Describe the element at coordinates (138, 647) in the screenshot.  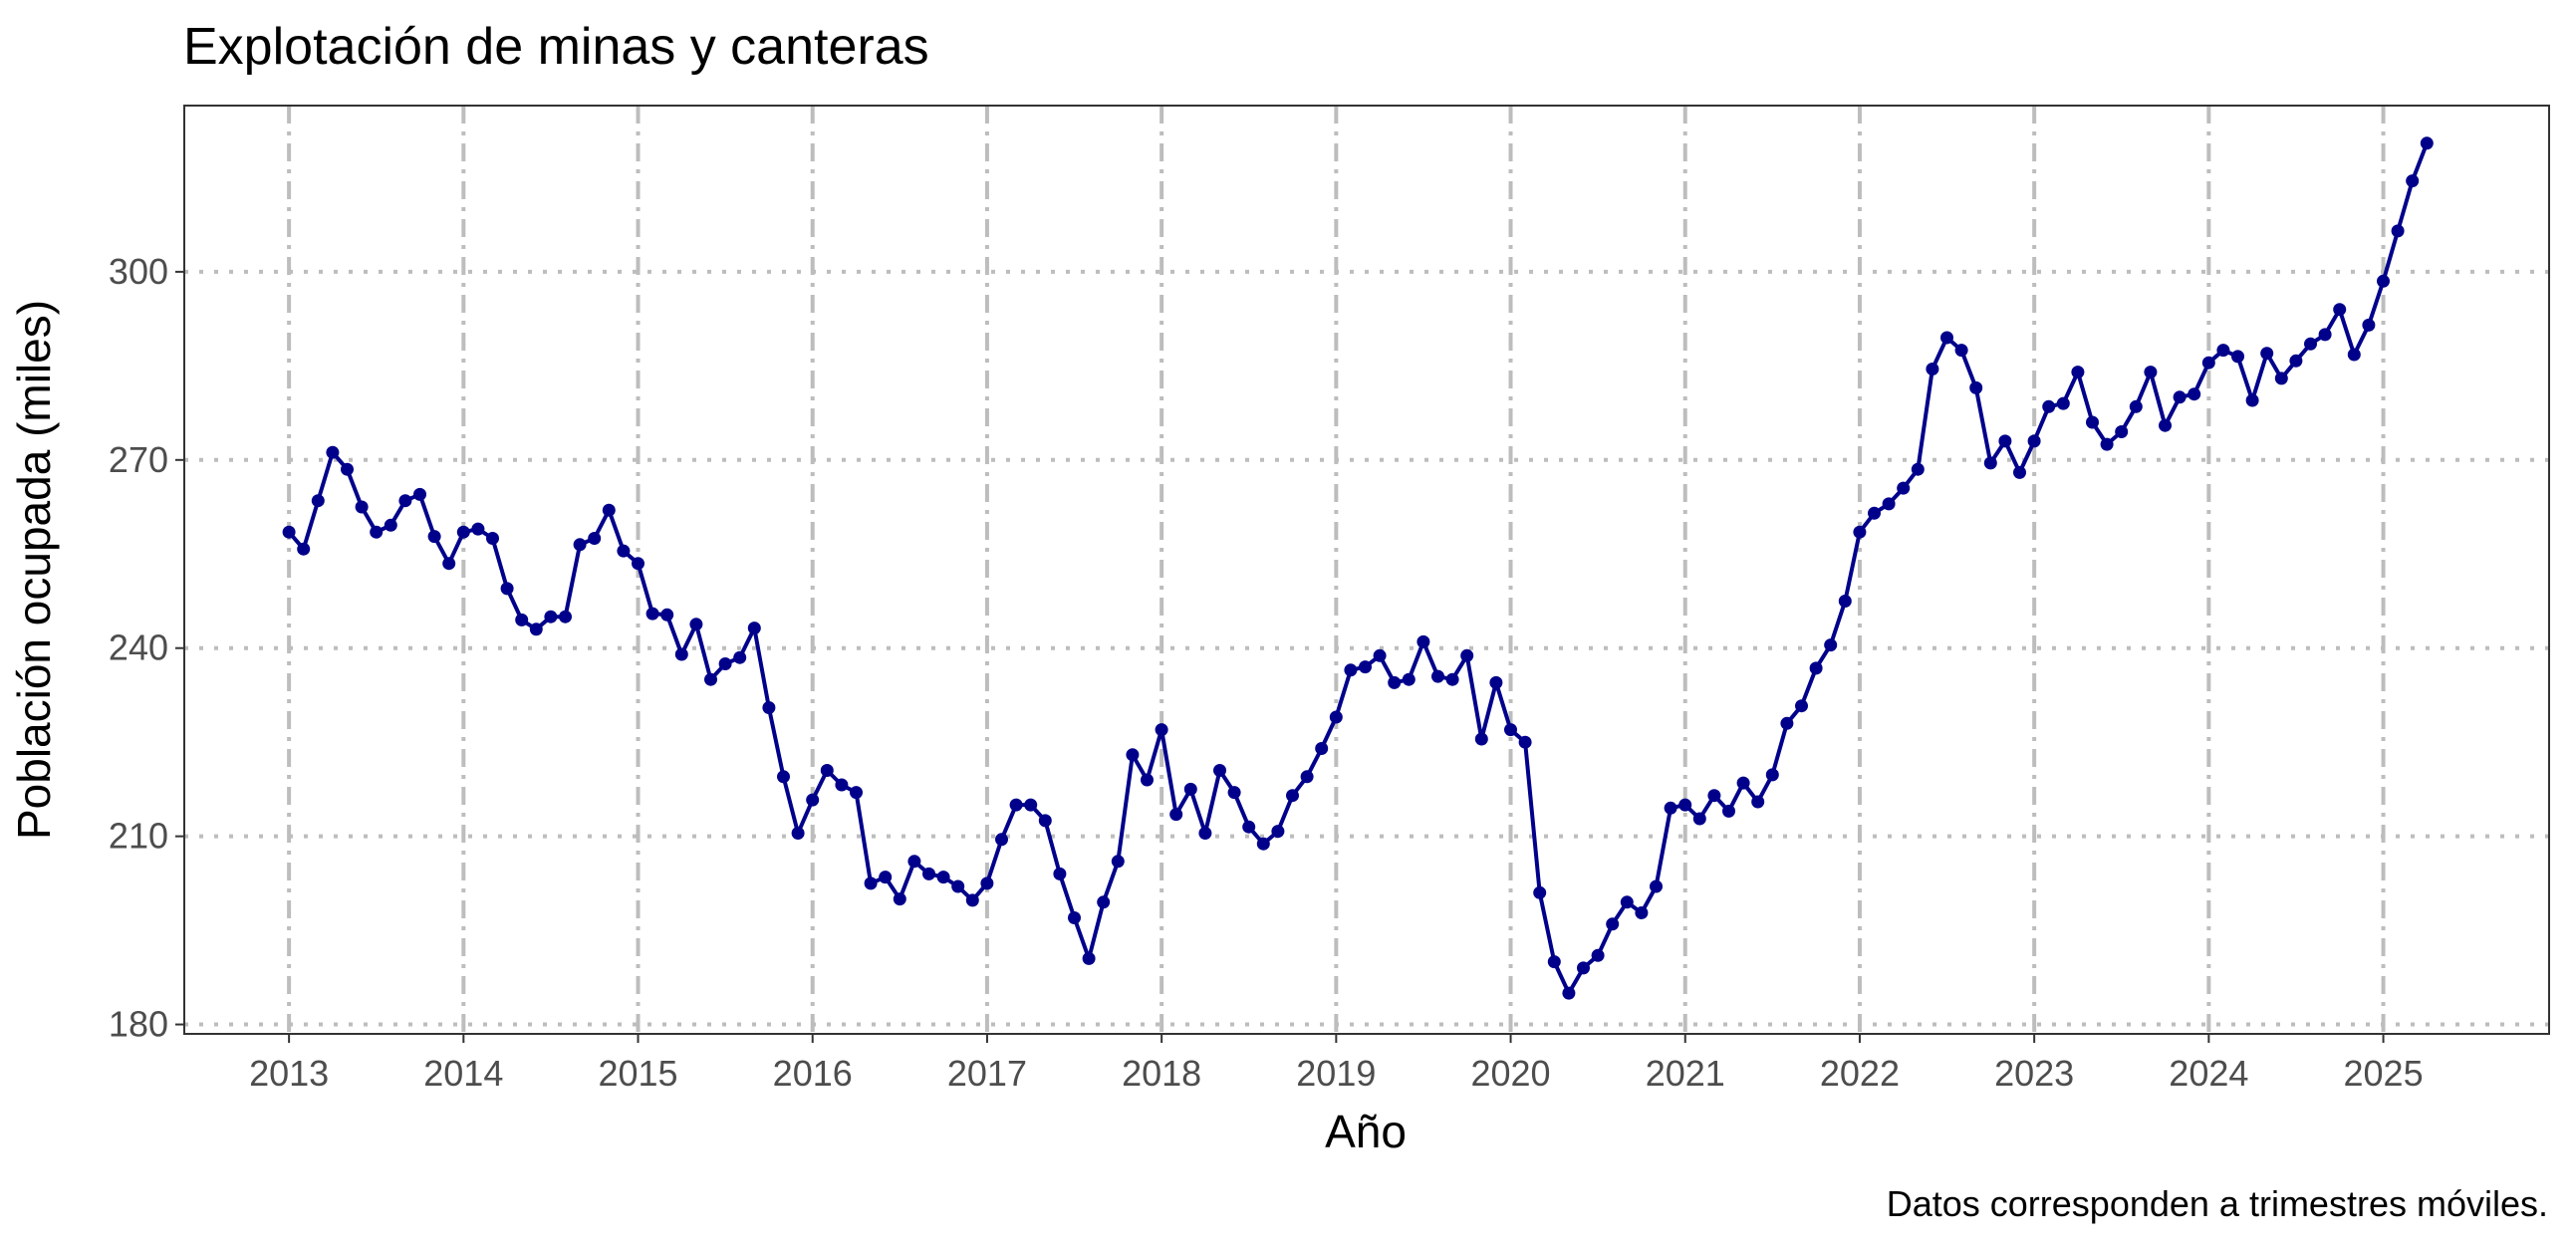
I see `y-tick-label: 240` at that location.